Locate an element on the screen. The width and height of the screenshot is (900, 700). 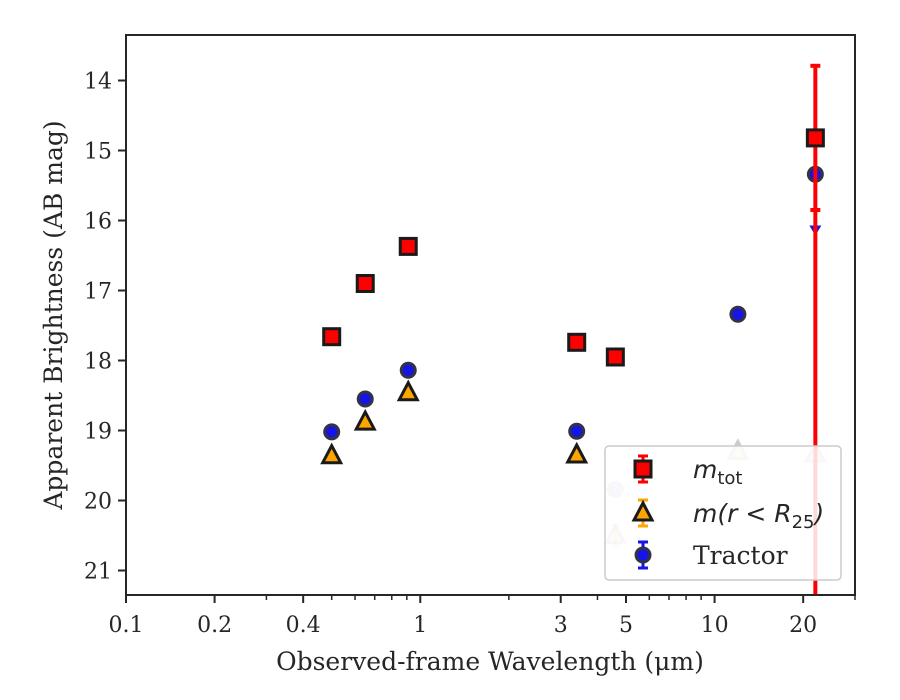
x-tick-label-4: 3 is located at coordinates (561, 625).